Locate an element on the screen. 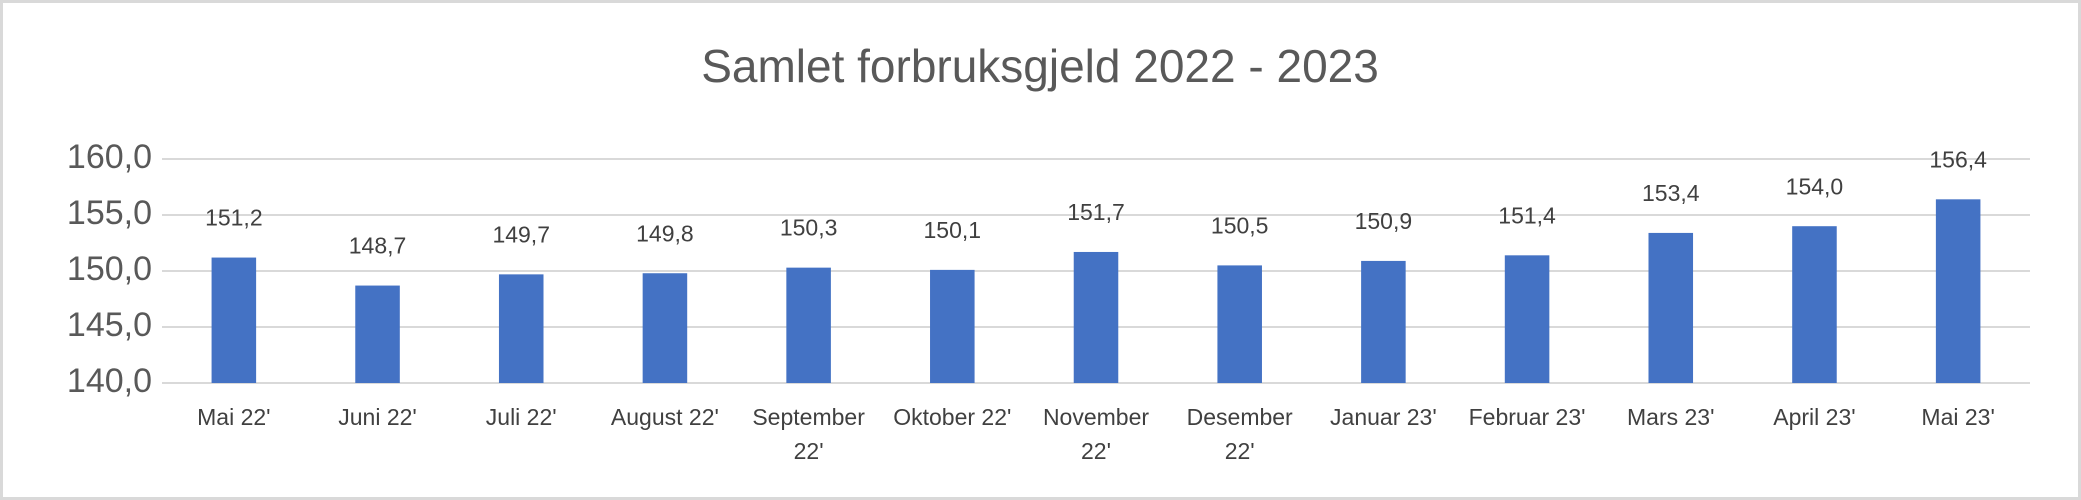 The image size is (2081, 500). chart-title: Samlet forbruksgjeld 2022 - 2023 is located at coordinates (1040, 66).